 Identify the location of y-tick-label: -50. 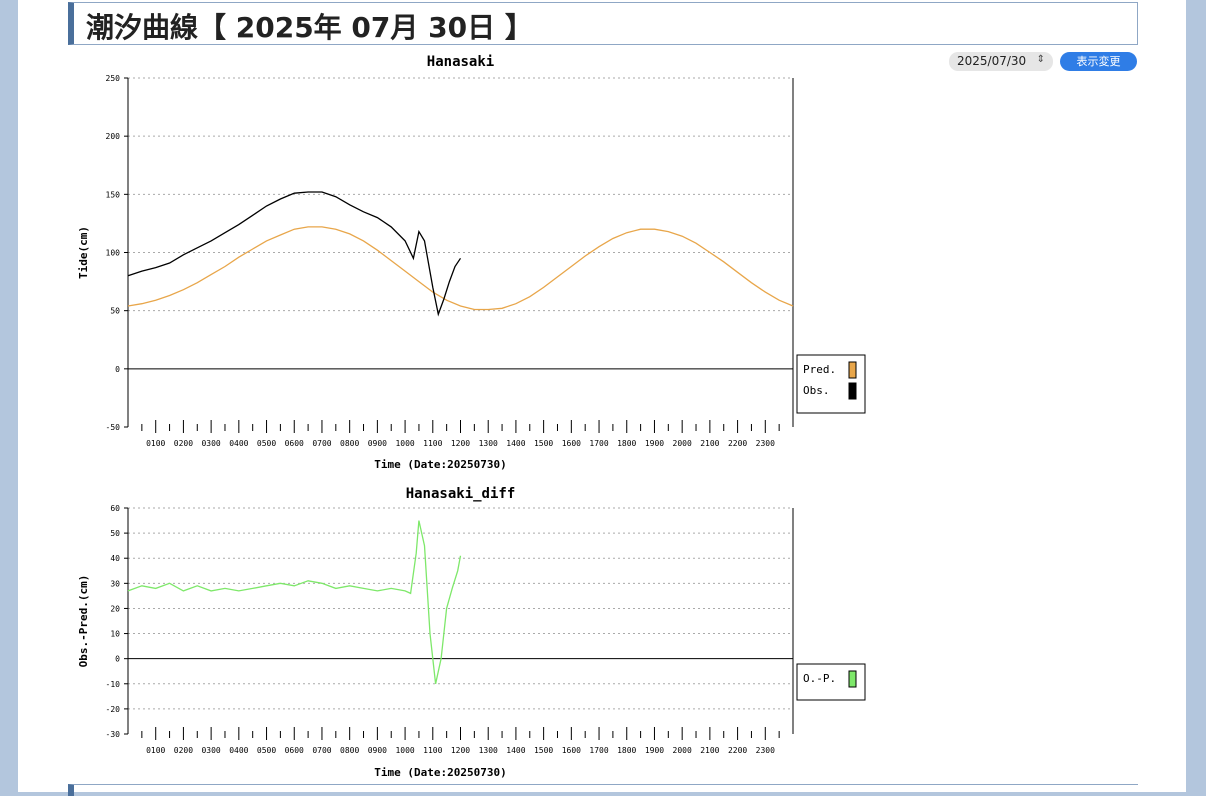
(113, 427).